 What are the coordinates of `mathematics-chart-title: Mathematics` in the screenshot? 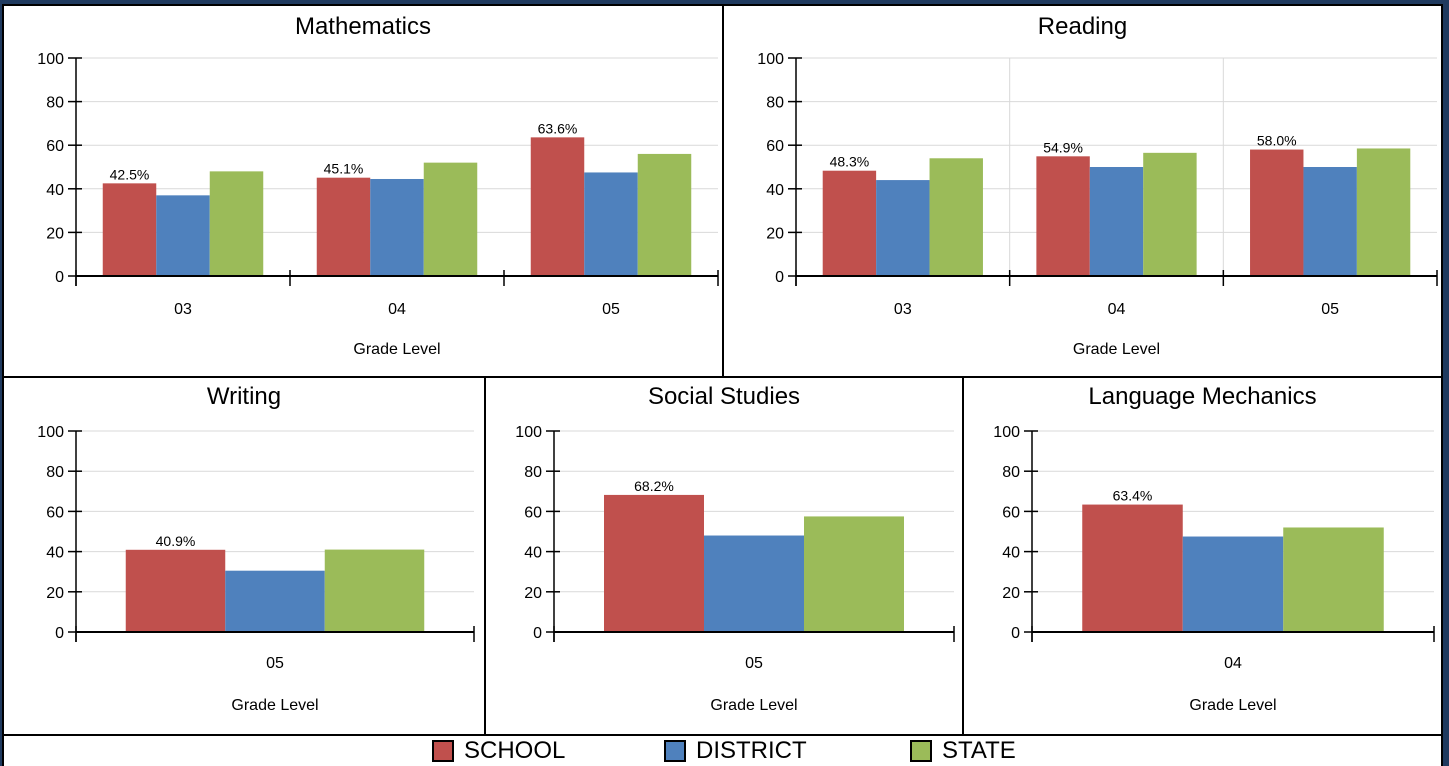 It's located at (363, 26).